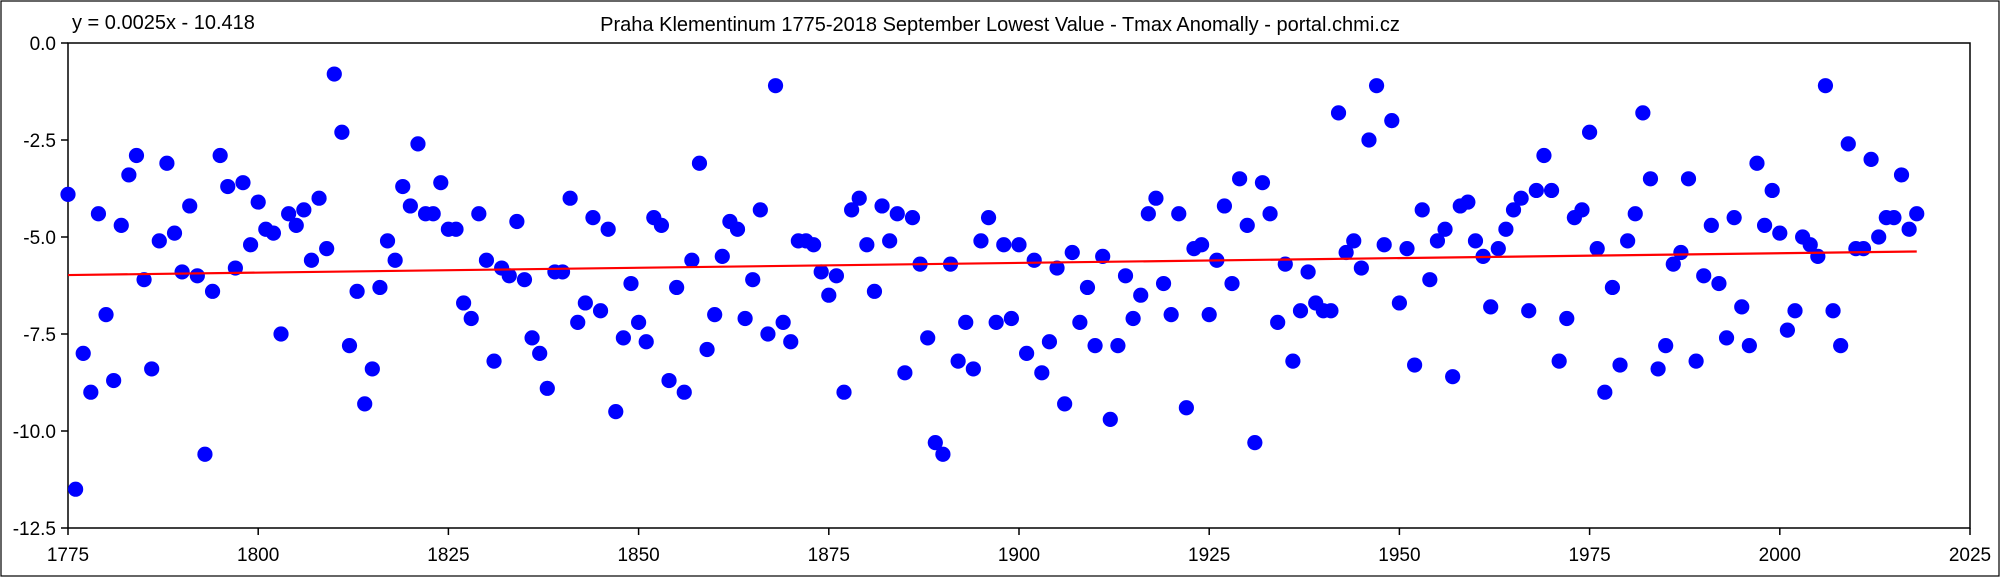 Image resolution: width=2000 pixels, height=582 pixels. I want to click on y-tick-label: 0.0, so click(43, 44).